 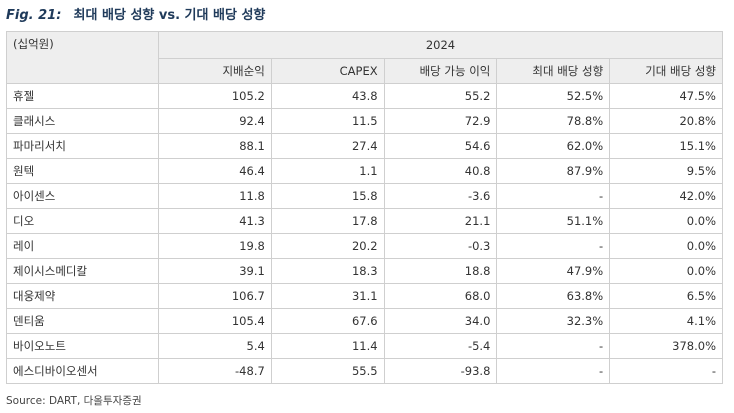 I want to click on table-cell: 19.8, so click(x=215, y=246).